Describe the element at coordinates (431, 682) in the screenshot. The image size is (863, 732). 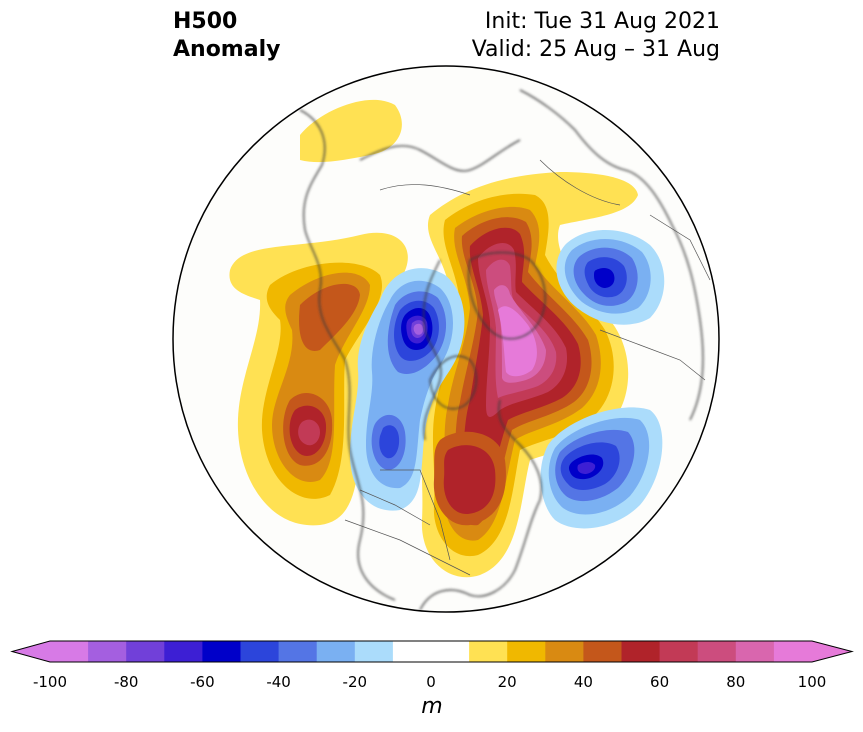
I see `colorbar-tick-label: 0` at that location.